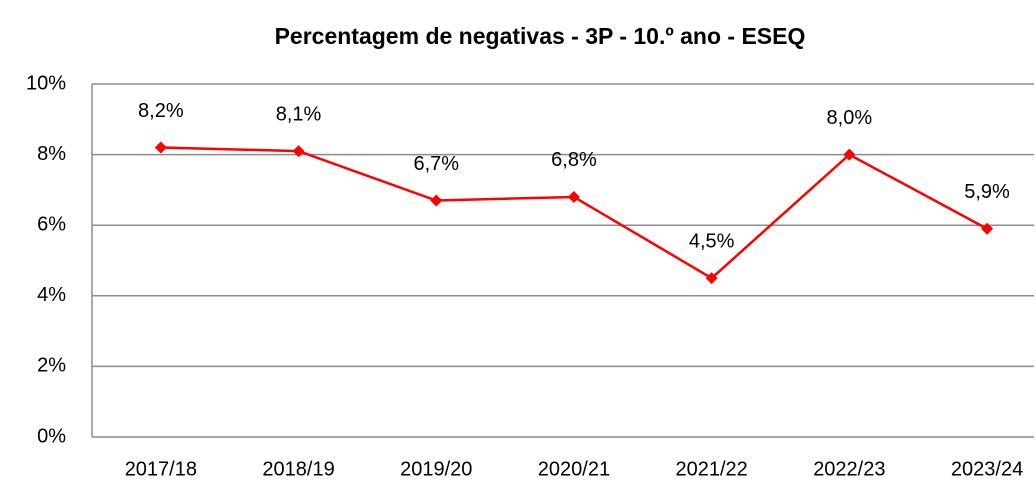  Describe the element at coordinates (51, 224) in the screenshot. I see `y-tick-label: 6%` at that location.